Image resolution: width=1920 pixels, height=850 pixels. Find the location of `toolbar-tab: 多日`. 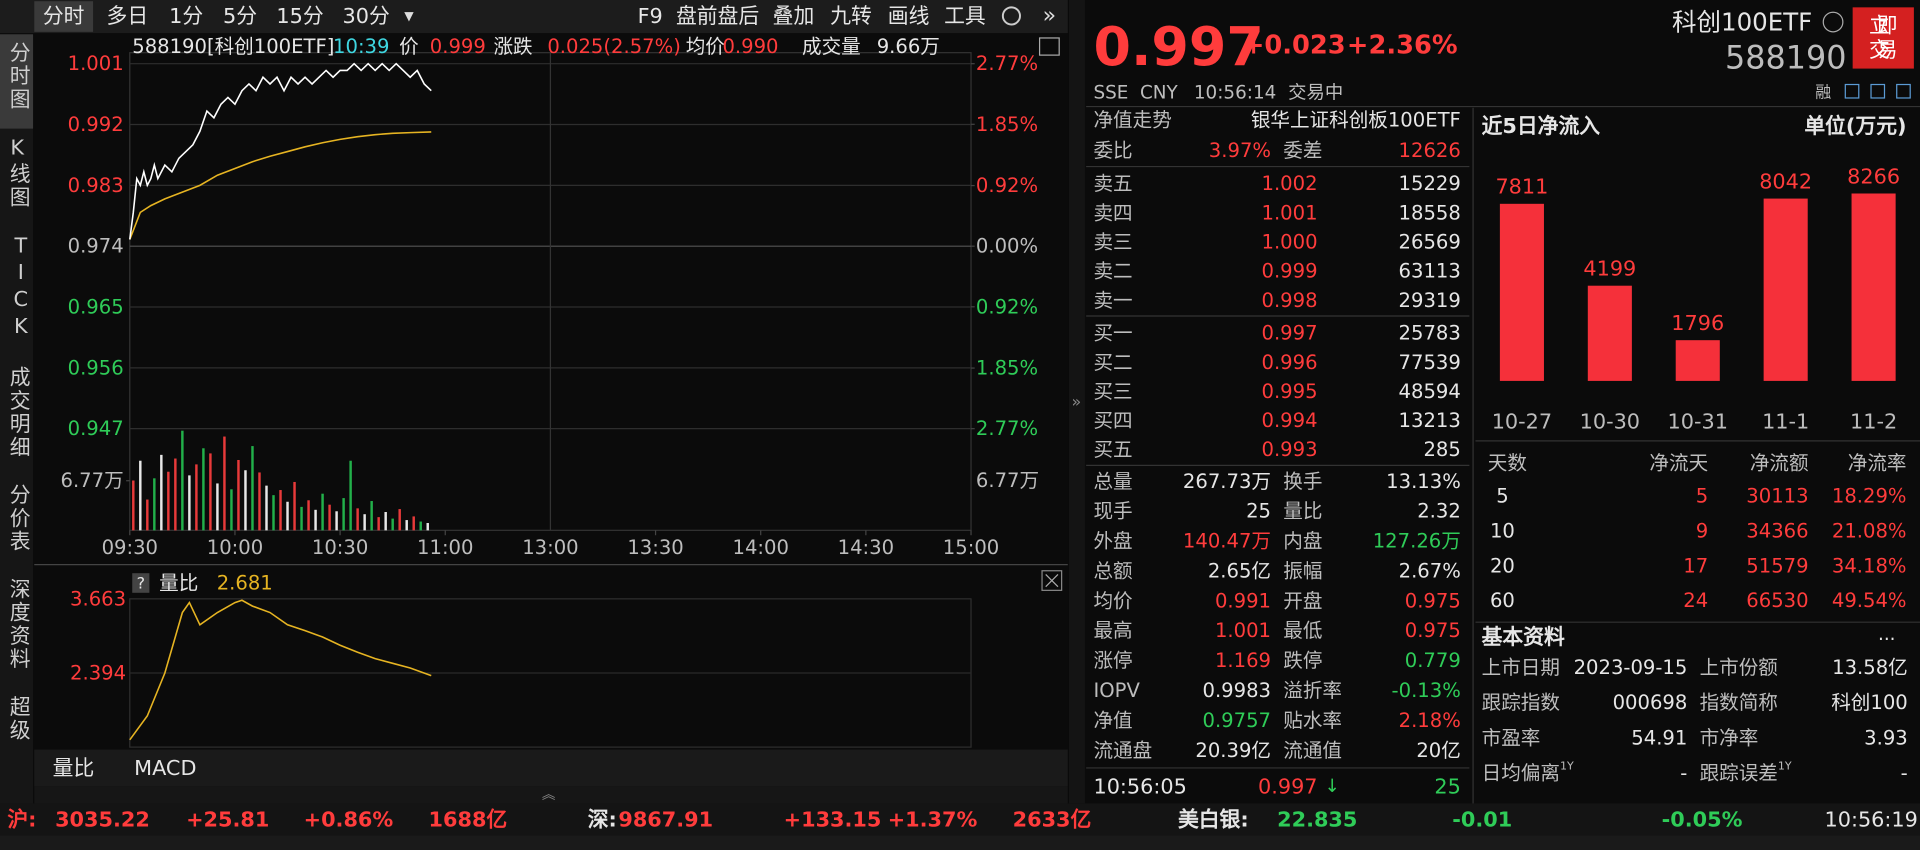

toolbar-tab: 多日 is located at coordinates (128, 16).